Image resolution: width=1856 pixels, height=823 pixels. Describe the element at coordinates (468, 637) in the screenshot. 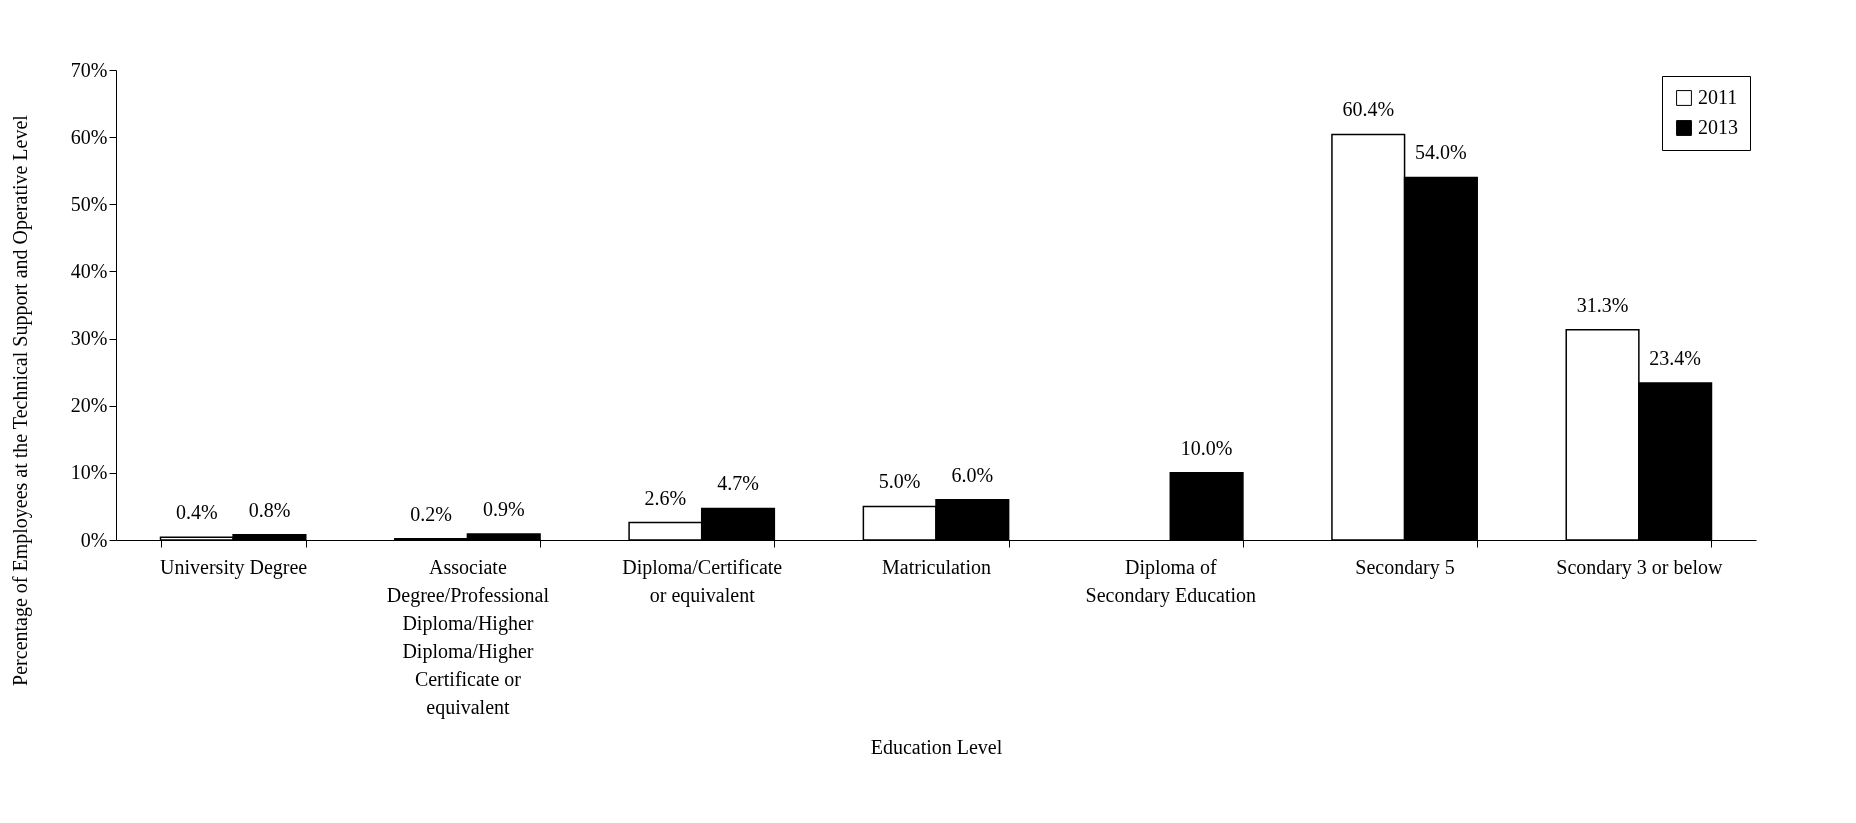

I see `x-tick-label: Associate Degree/Professional Diploma/Higher Diploma/Higher Certificate or equivalent` at that location.